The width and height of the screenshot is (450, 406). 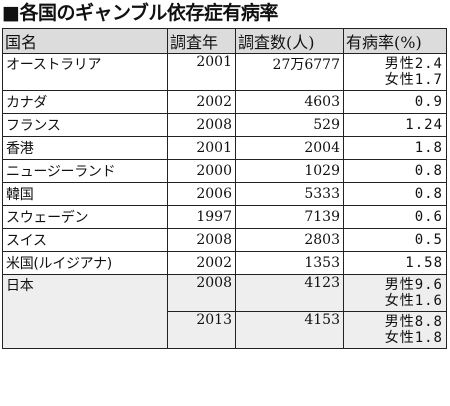 What do you see at coordinates (85, 194) in the screenshot?
I see `country-cell: 韓国` at bounding box center [85, 194].